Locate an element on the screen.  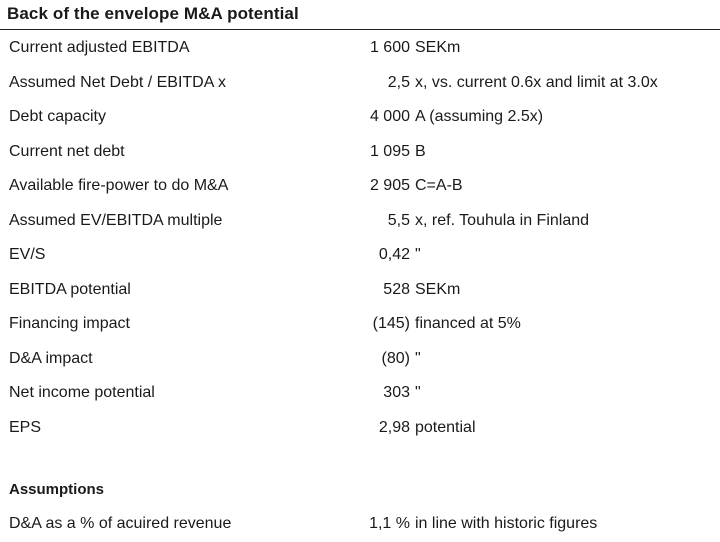
table-row: EPS 2,98 potential is located at coordinates (360, 428).